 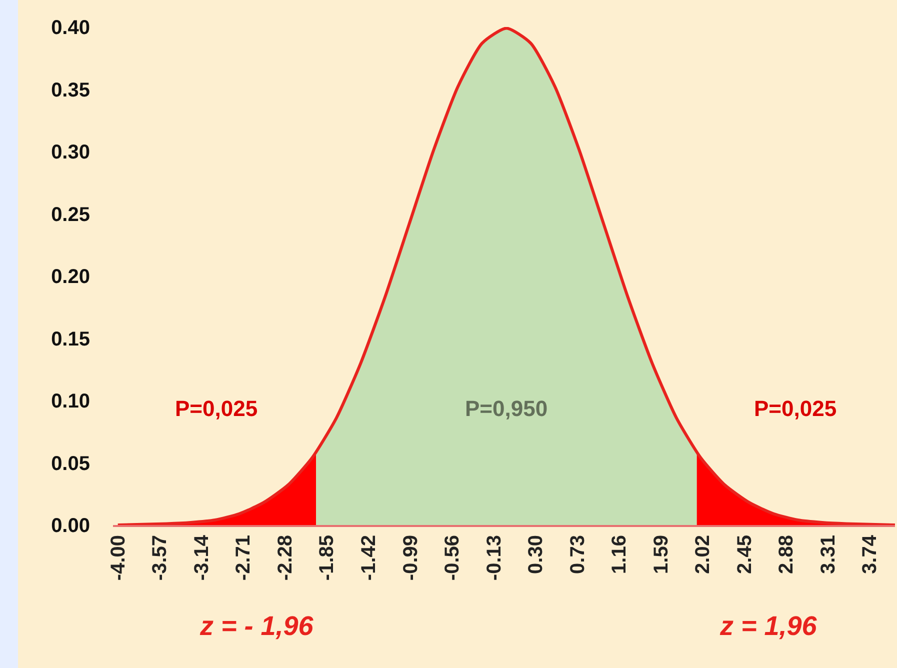 I want to click on x-tick-label: -3.14, so click(x=201, y=557).